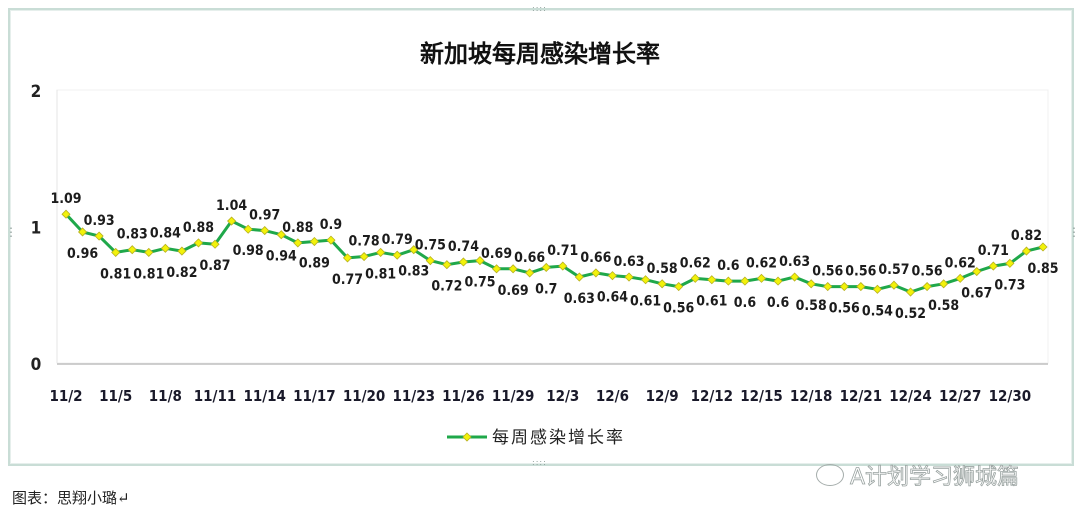  Describe the element at coordinates (364, 396) in the screenshot. I see `x-tick-label: 11/20` at that location.